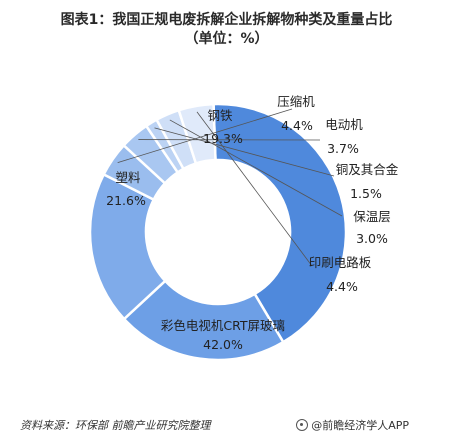  I want to click on slice-value-1: 42.0%, so click(223, 344).